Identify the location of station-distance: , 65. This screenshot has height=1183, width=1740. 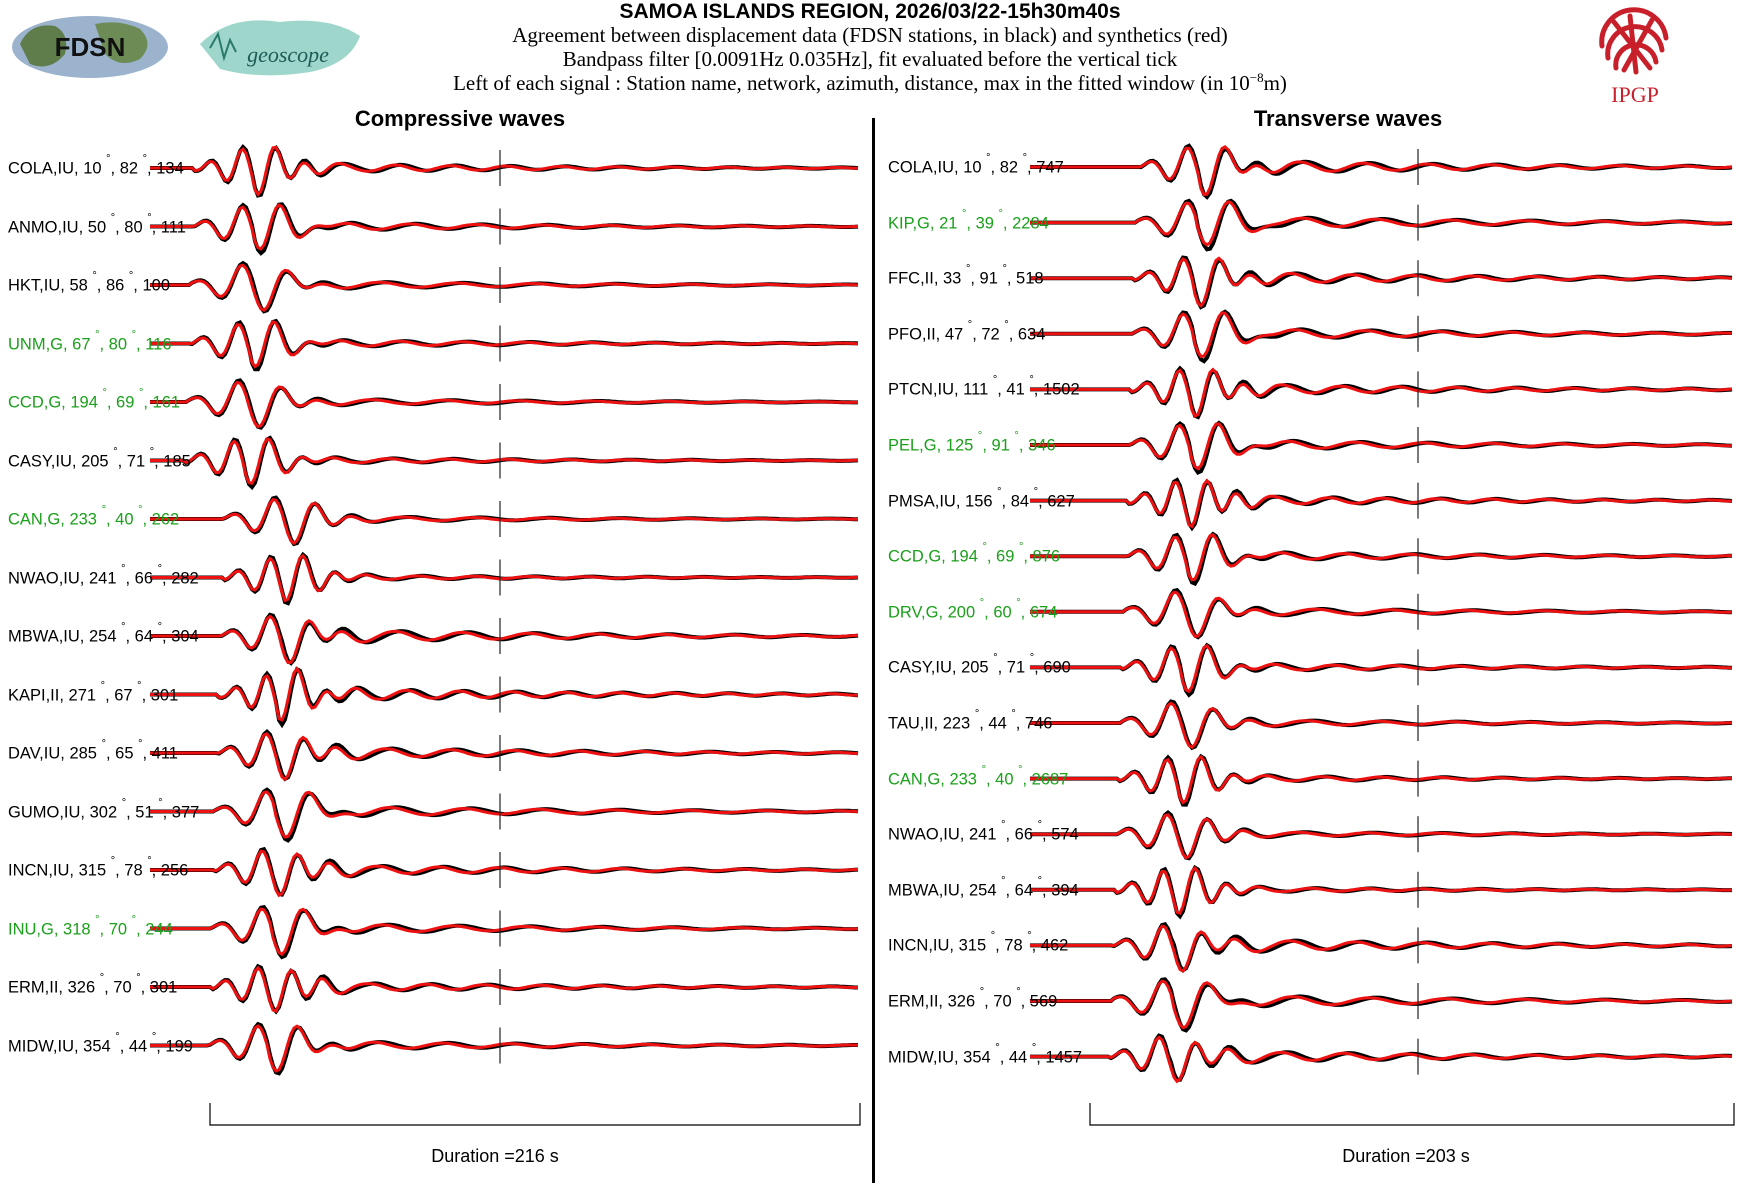
(122, 753).